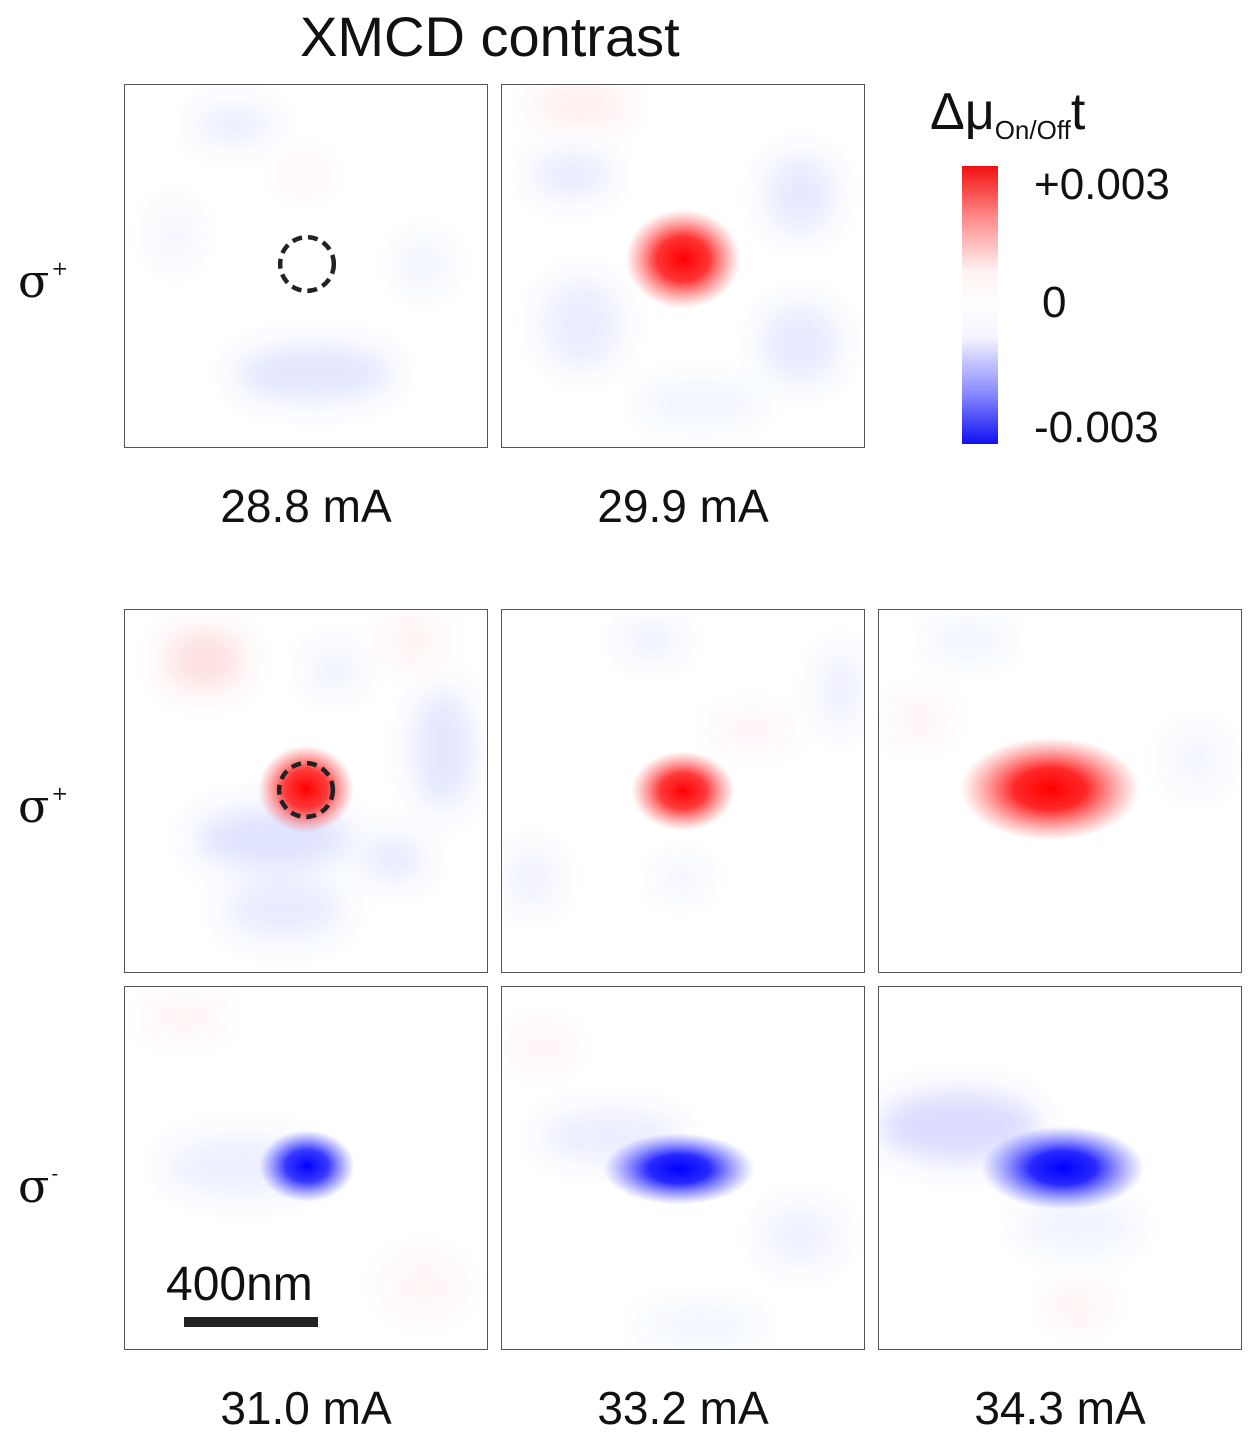 This screenshot has width=1258, height=1434. I want to click on figure-title: XMCD contrast, so click(490, 36).